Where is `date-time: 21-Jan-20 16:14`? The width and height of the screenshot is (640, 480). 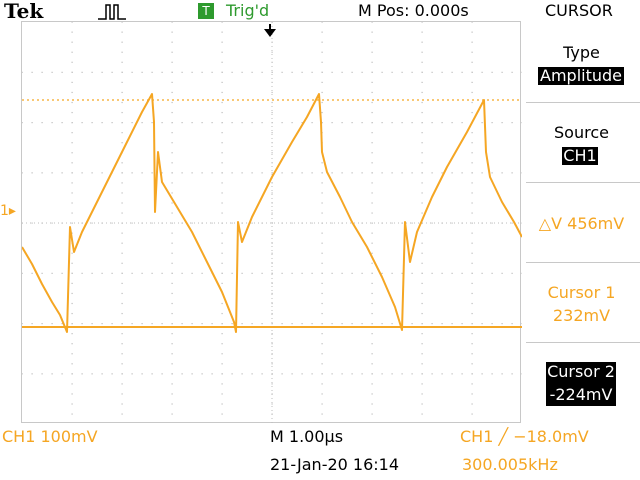 date-time: 21-Jan-20 16:14 is located at coordinates (335, 464).